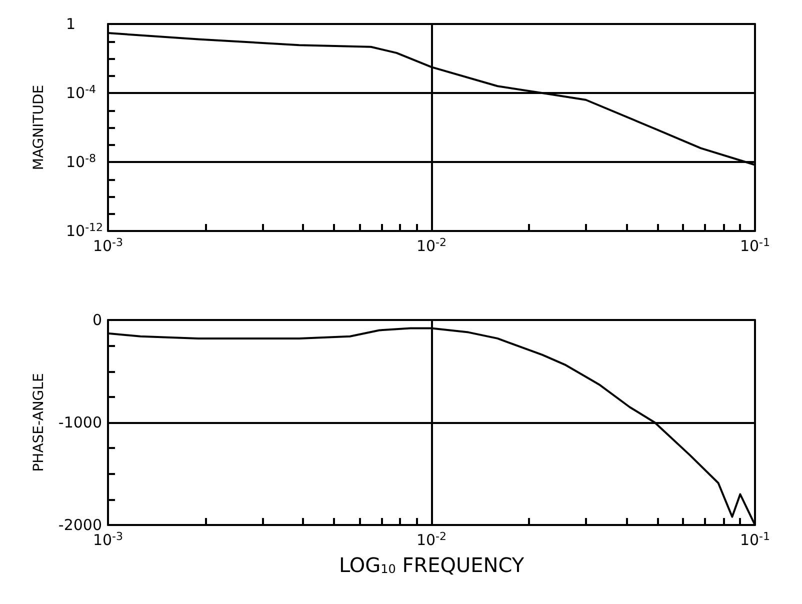  Describe the element at coordinates (80, 423) in the screenshot. I see `y-tick-label: -1000` at that location.